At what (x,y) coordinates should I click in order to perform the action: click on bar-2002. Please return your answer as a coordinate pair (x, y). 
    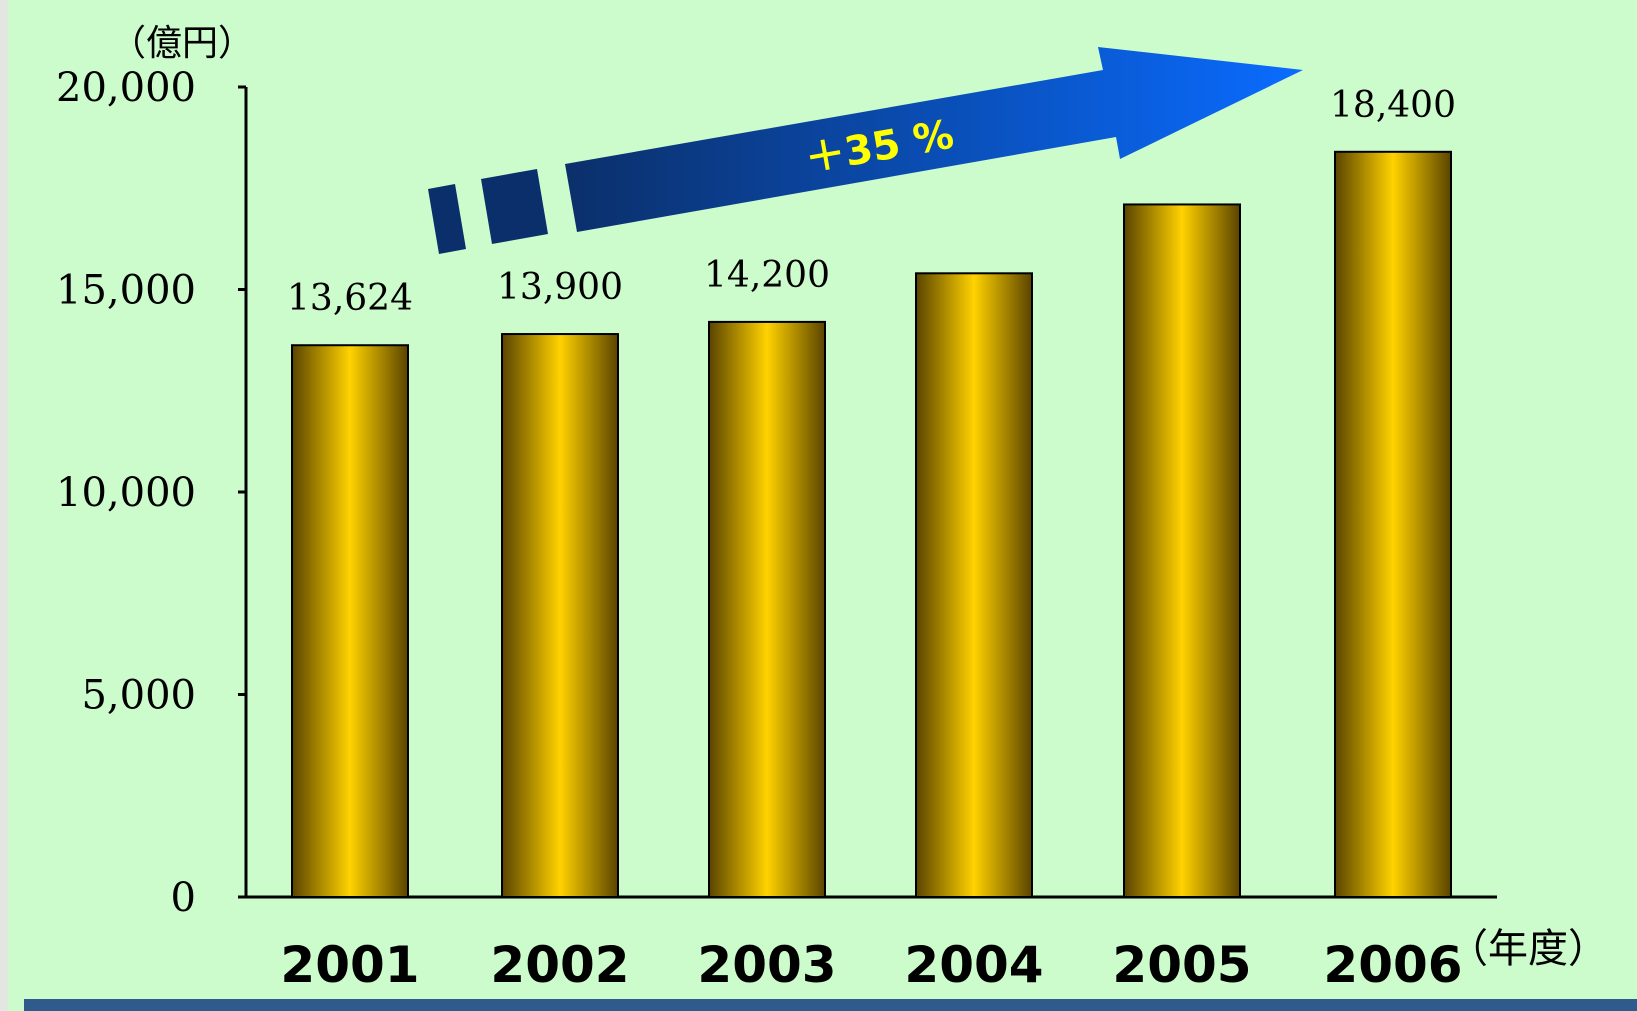
    Looking at the image, I should click on (560, 615).